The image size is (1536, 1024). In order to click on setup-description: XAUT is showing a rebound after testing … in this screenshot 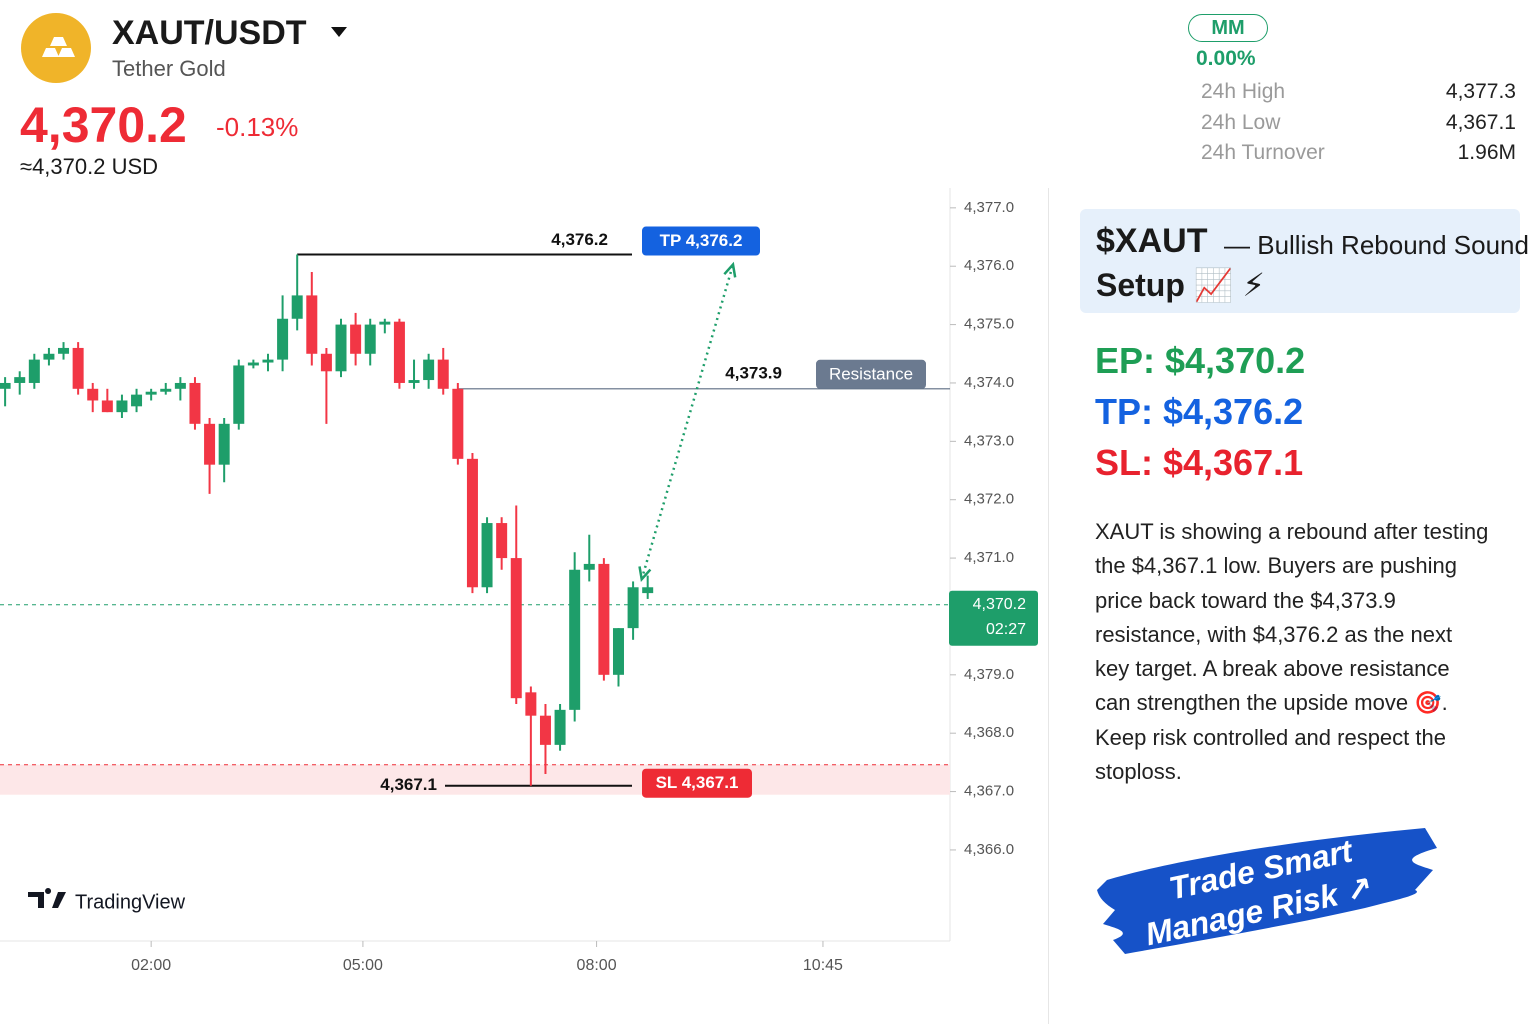, I will do `click(1292, 652)`.